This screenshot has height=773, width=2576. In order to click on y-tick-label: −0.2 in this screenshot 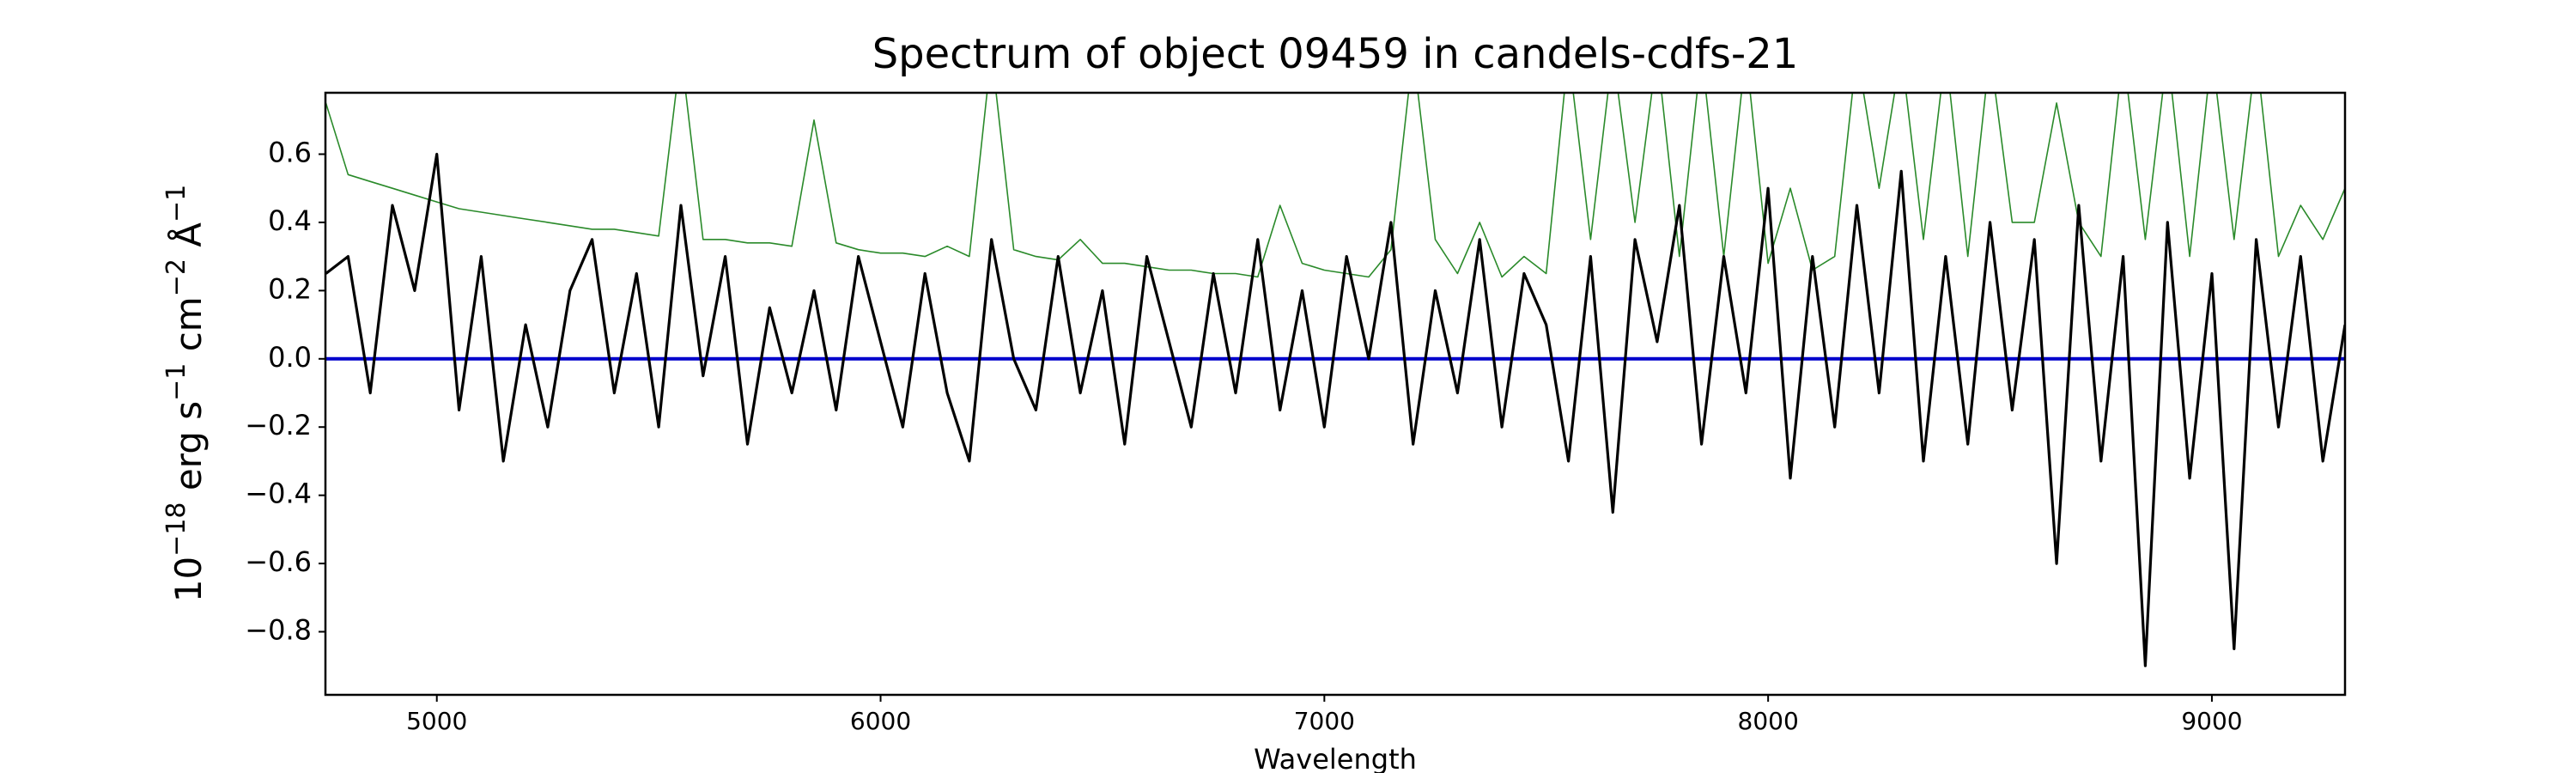, I will do `click(279, 425)`.